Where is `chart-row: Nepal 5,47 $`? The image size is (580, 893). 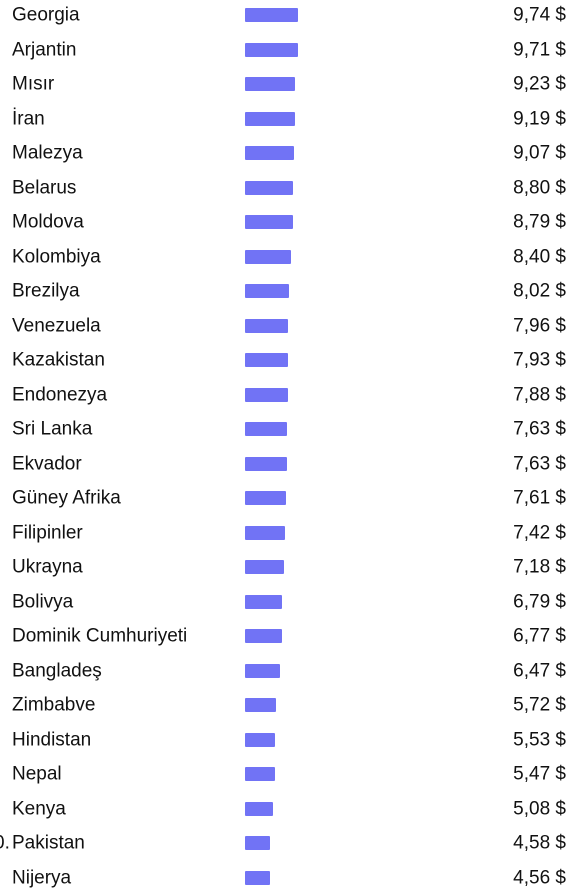
chart-row: Nepal 5,47 $ is located at coordinates (290, 774).